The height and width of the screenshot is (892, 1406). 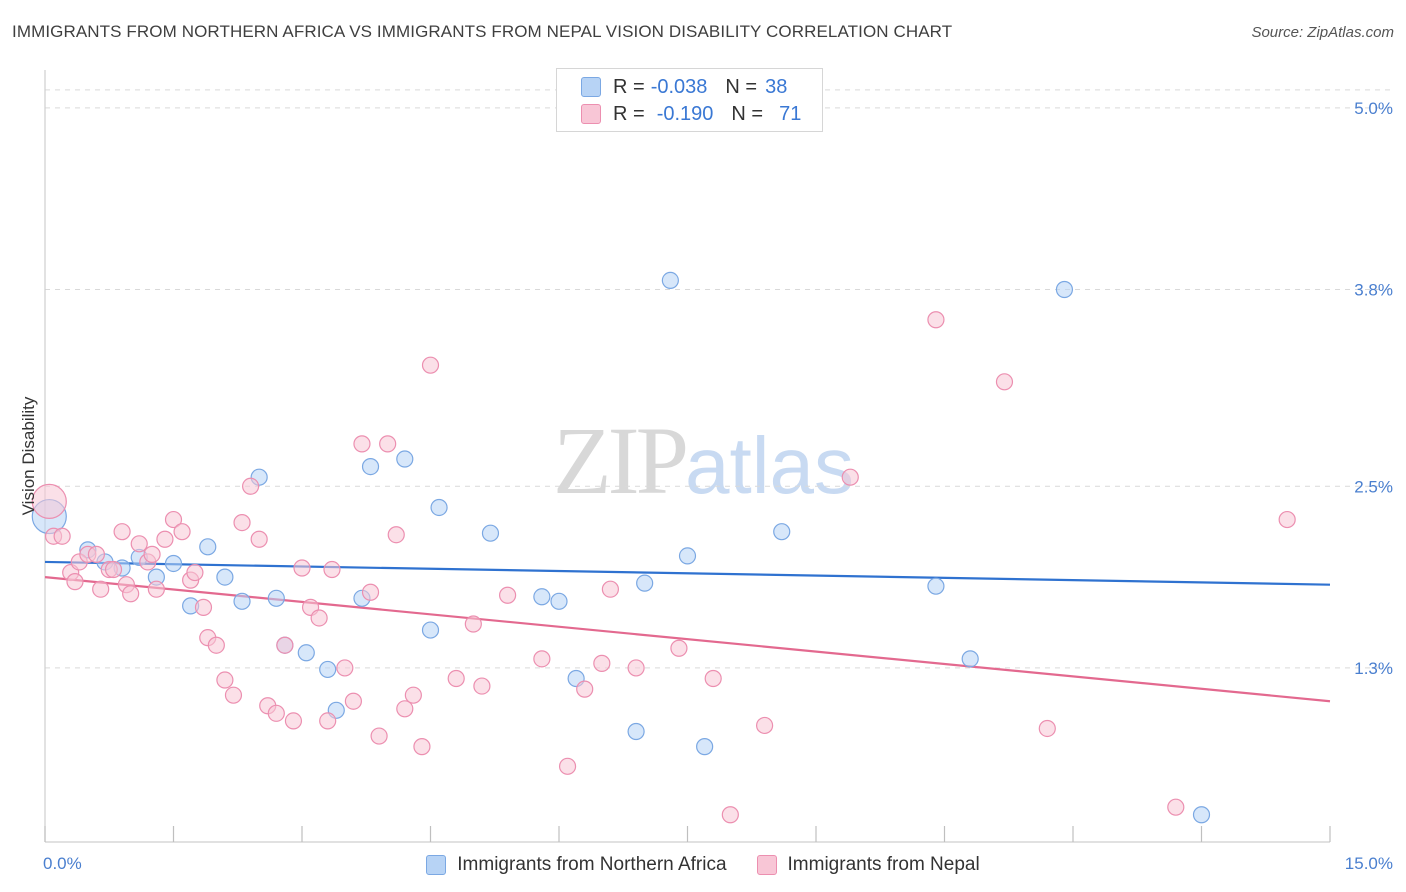 I want to click on stats-legend: R = -0.038 N = 38 R = -0.190 N = 71, so click(x=689, y=100).